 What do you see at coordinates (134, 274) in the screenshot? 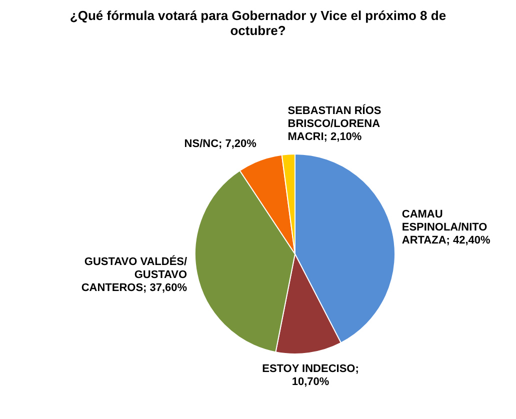
I see `slice-label: GUSTAVO VALDÉS/ GUSTAVO CANTEROS; 37,60%` at bounding box center [134, 274].